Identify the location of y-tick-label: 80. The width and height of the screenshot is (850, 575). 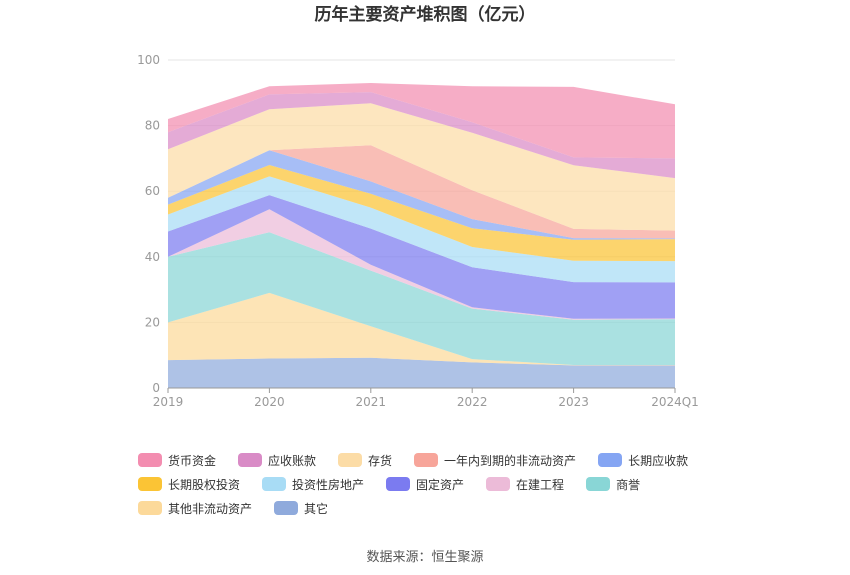
(152, 126).